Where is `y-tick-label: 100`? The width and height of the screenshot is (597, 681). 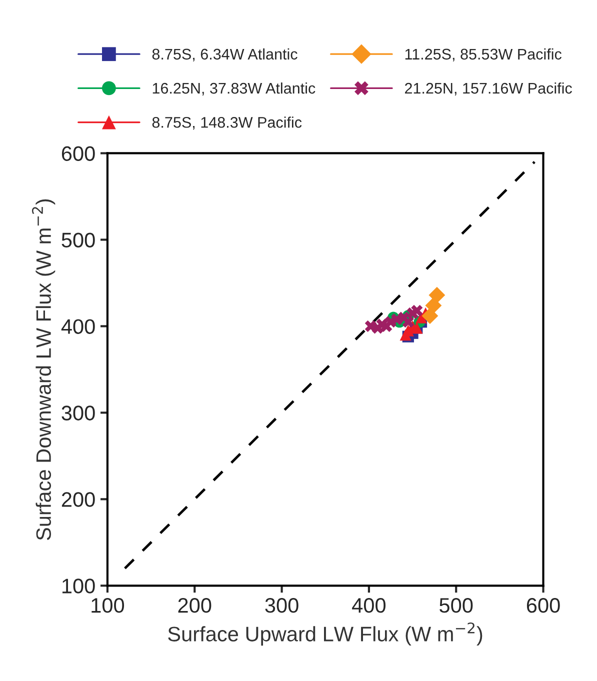
y-tick-label: 100 is located at coordinates (78, 586).